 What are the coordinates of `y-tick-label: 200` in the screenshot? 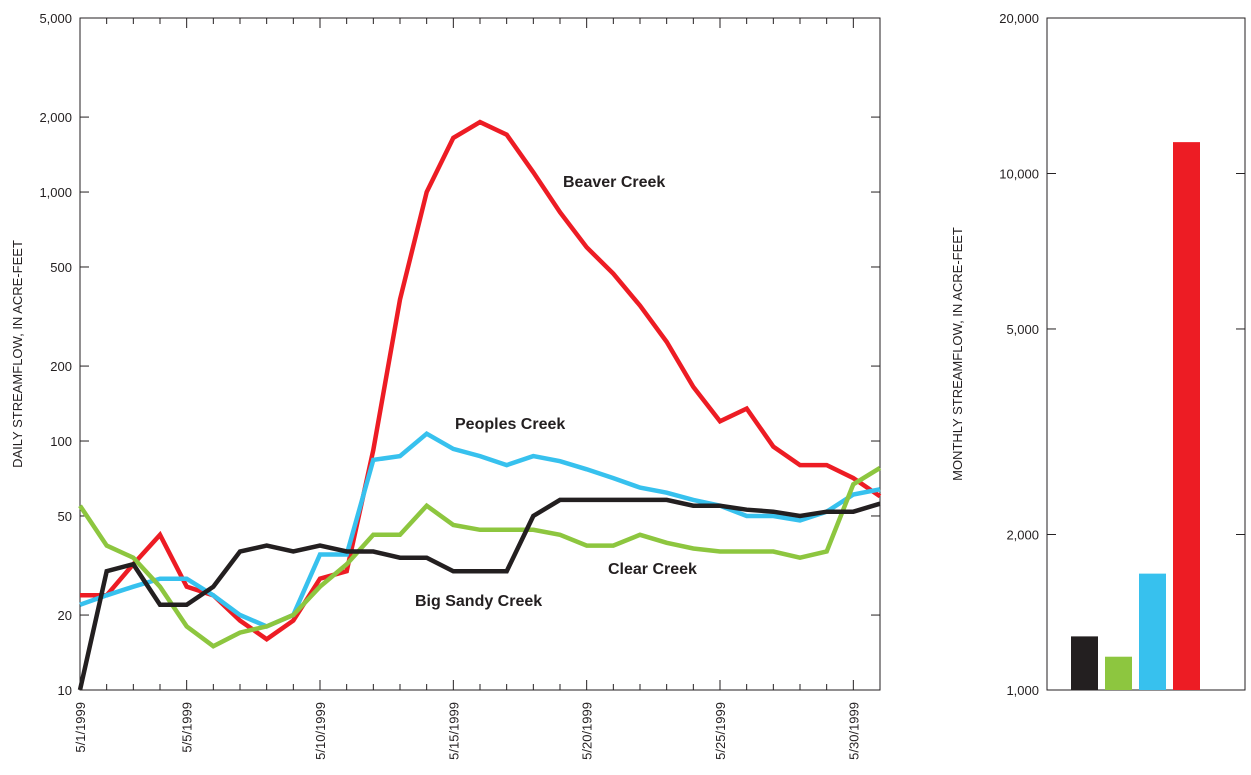 It's located at (61, 366).